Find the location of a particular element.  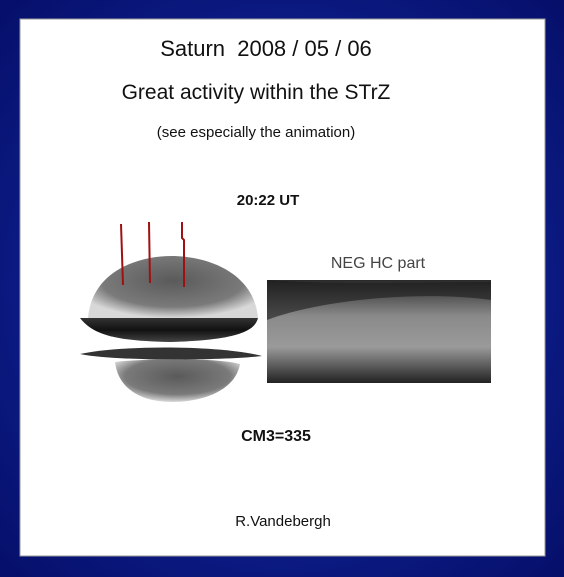

note: (see especially the animation) is located at coordinates (256, 132).